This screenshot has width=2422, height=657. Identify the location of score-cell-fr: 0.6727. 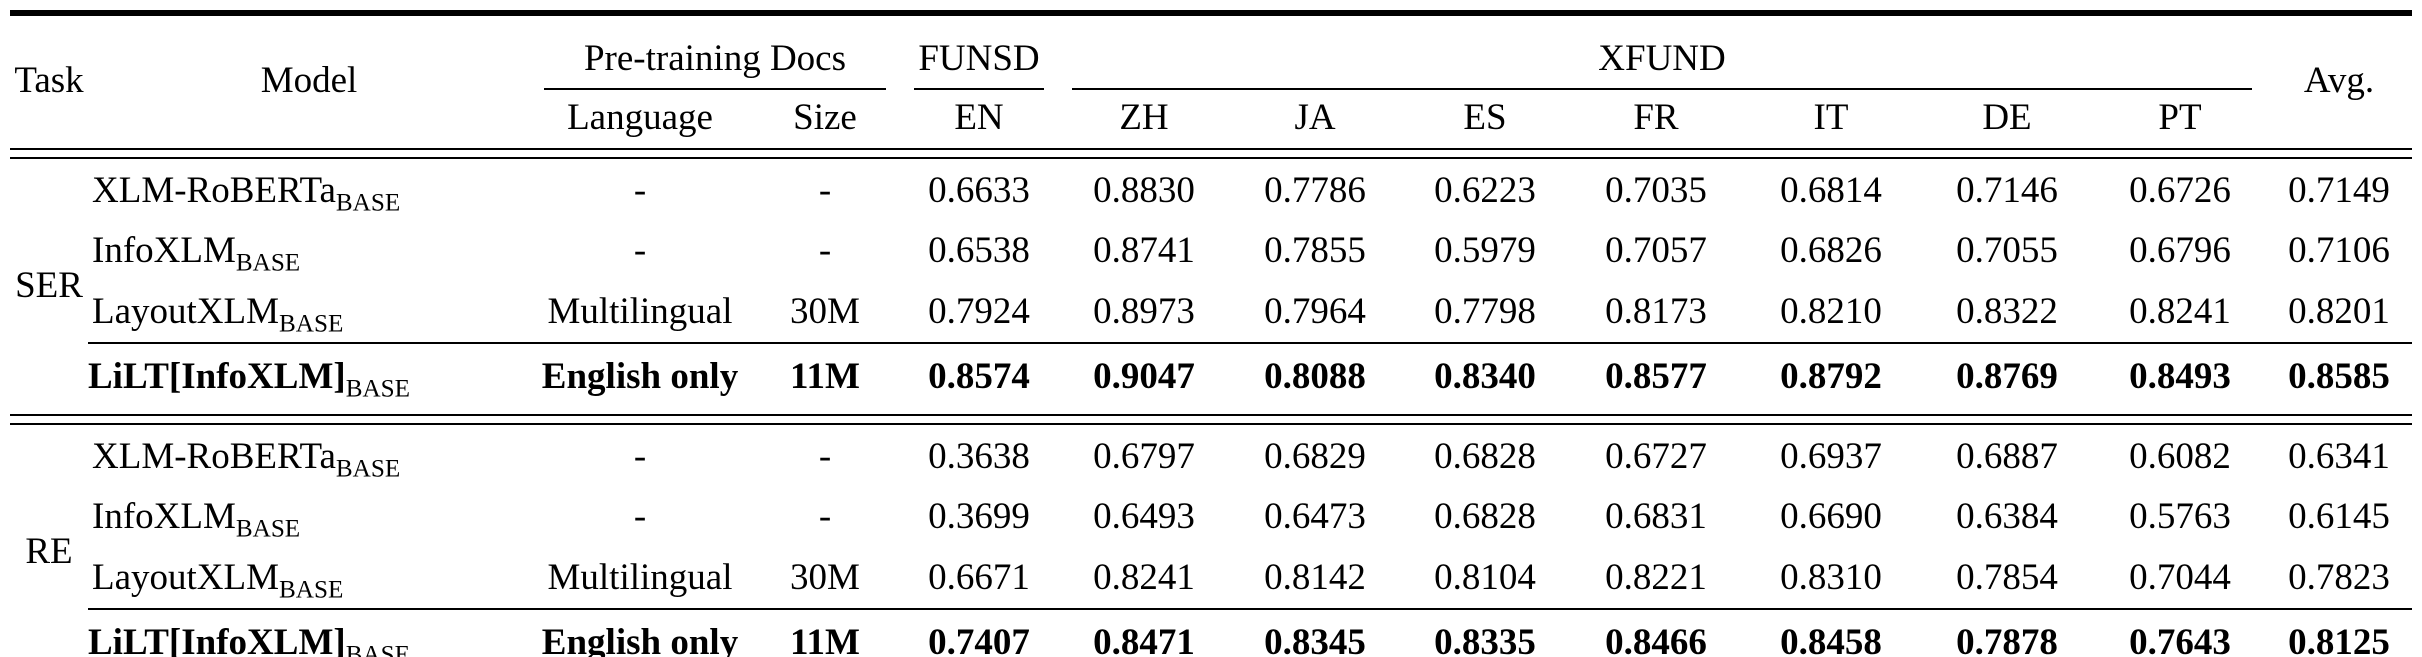
(1656, 456).